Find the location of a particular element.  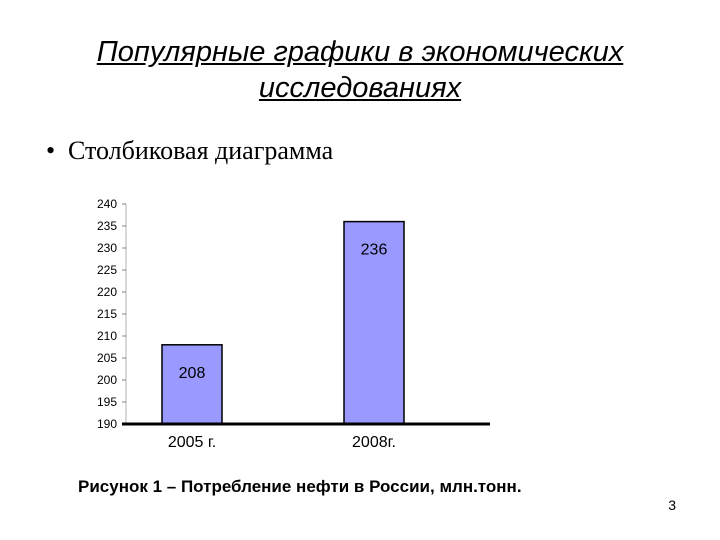

x-tick-label: 2008г. is located at coordinates (374, 442).